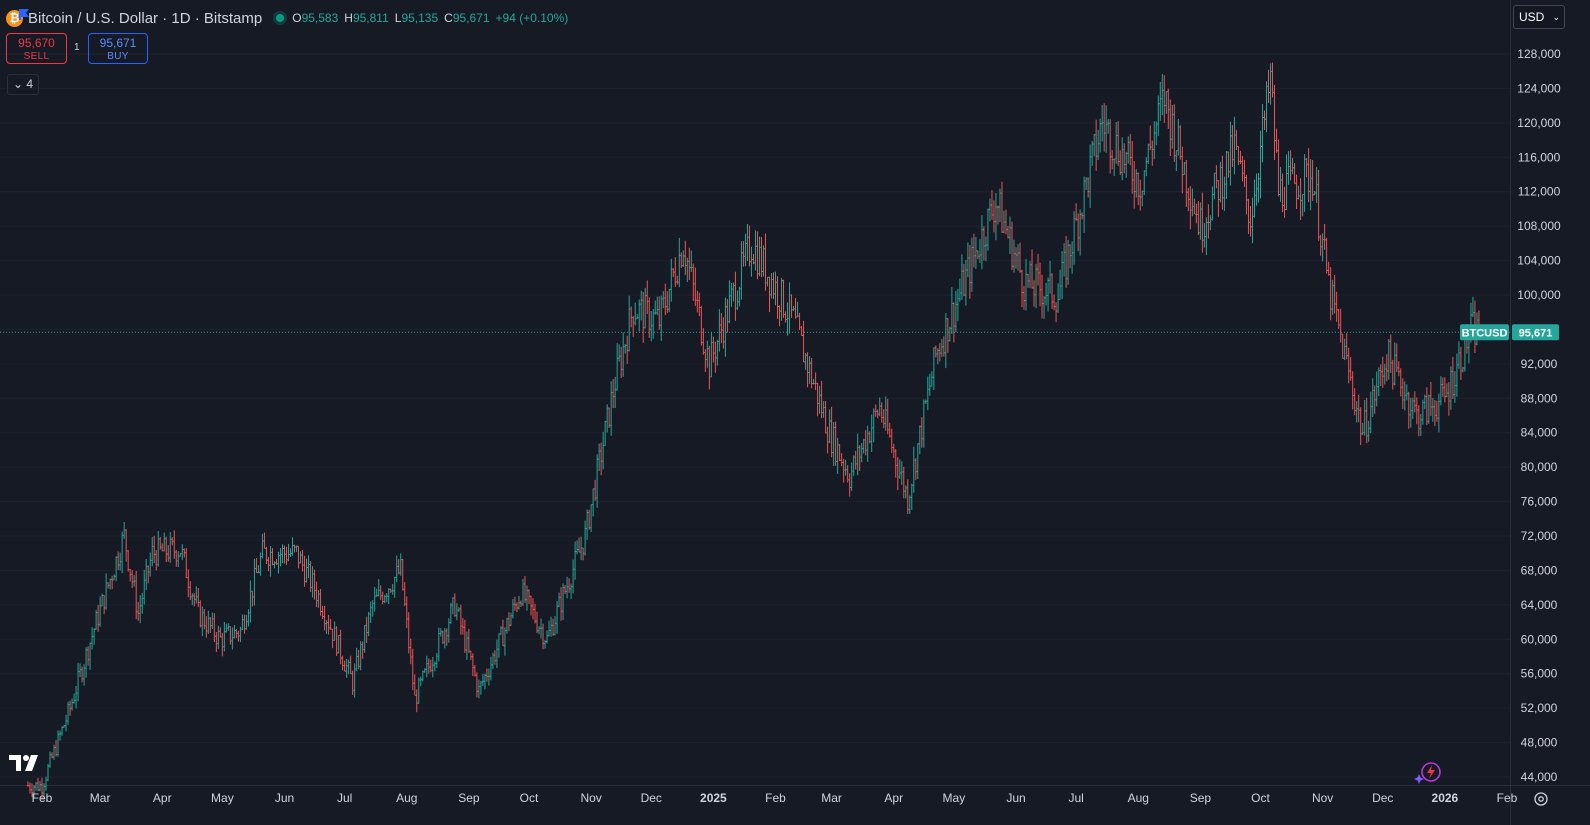  What do you see at coordinates (36, 48) in the screenshot?
I see `sell-button: 95,670 SELL` at bounding box center [36, 48].